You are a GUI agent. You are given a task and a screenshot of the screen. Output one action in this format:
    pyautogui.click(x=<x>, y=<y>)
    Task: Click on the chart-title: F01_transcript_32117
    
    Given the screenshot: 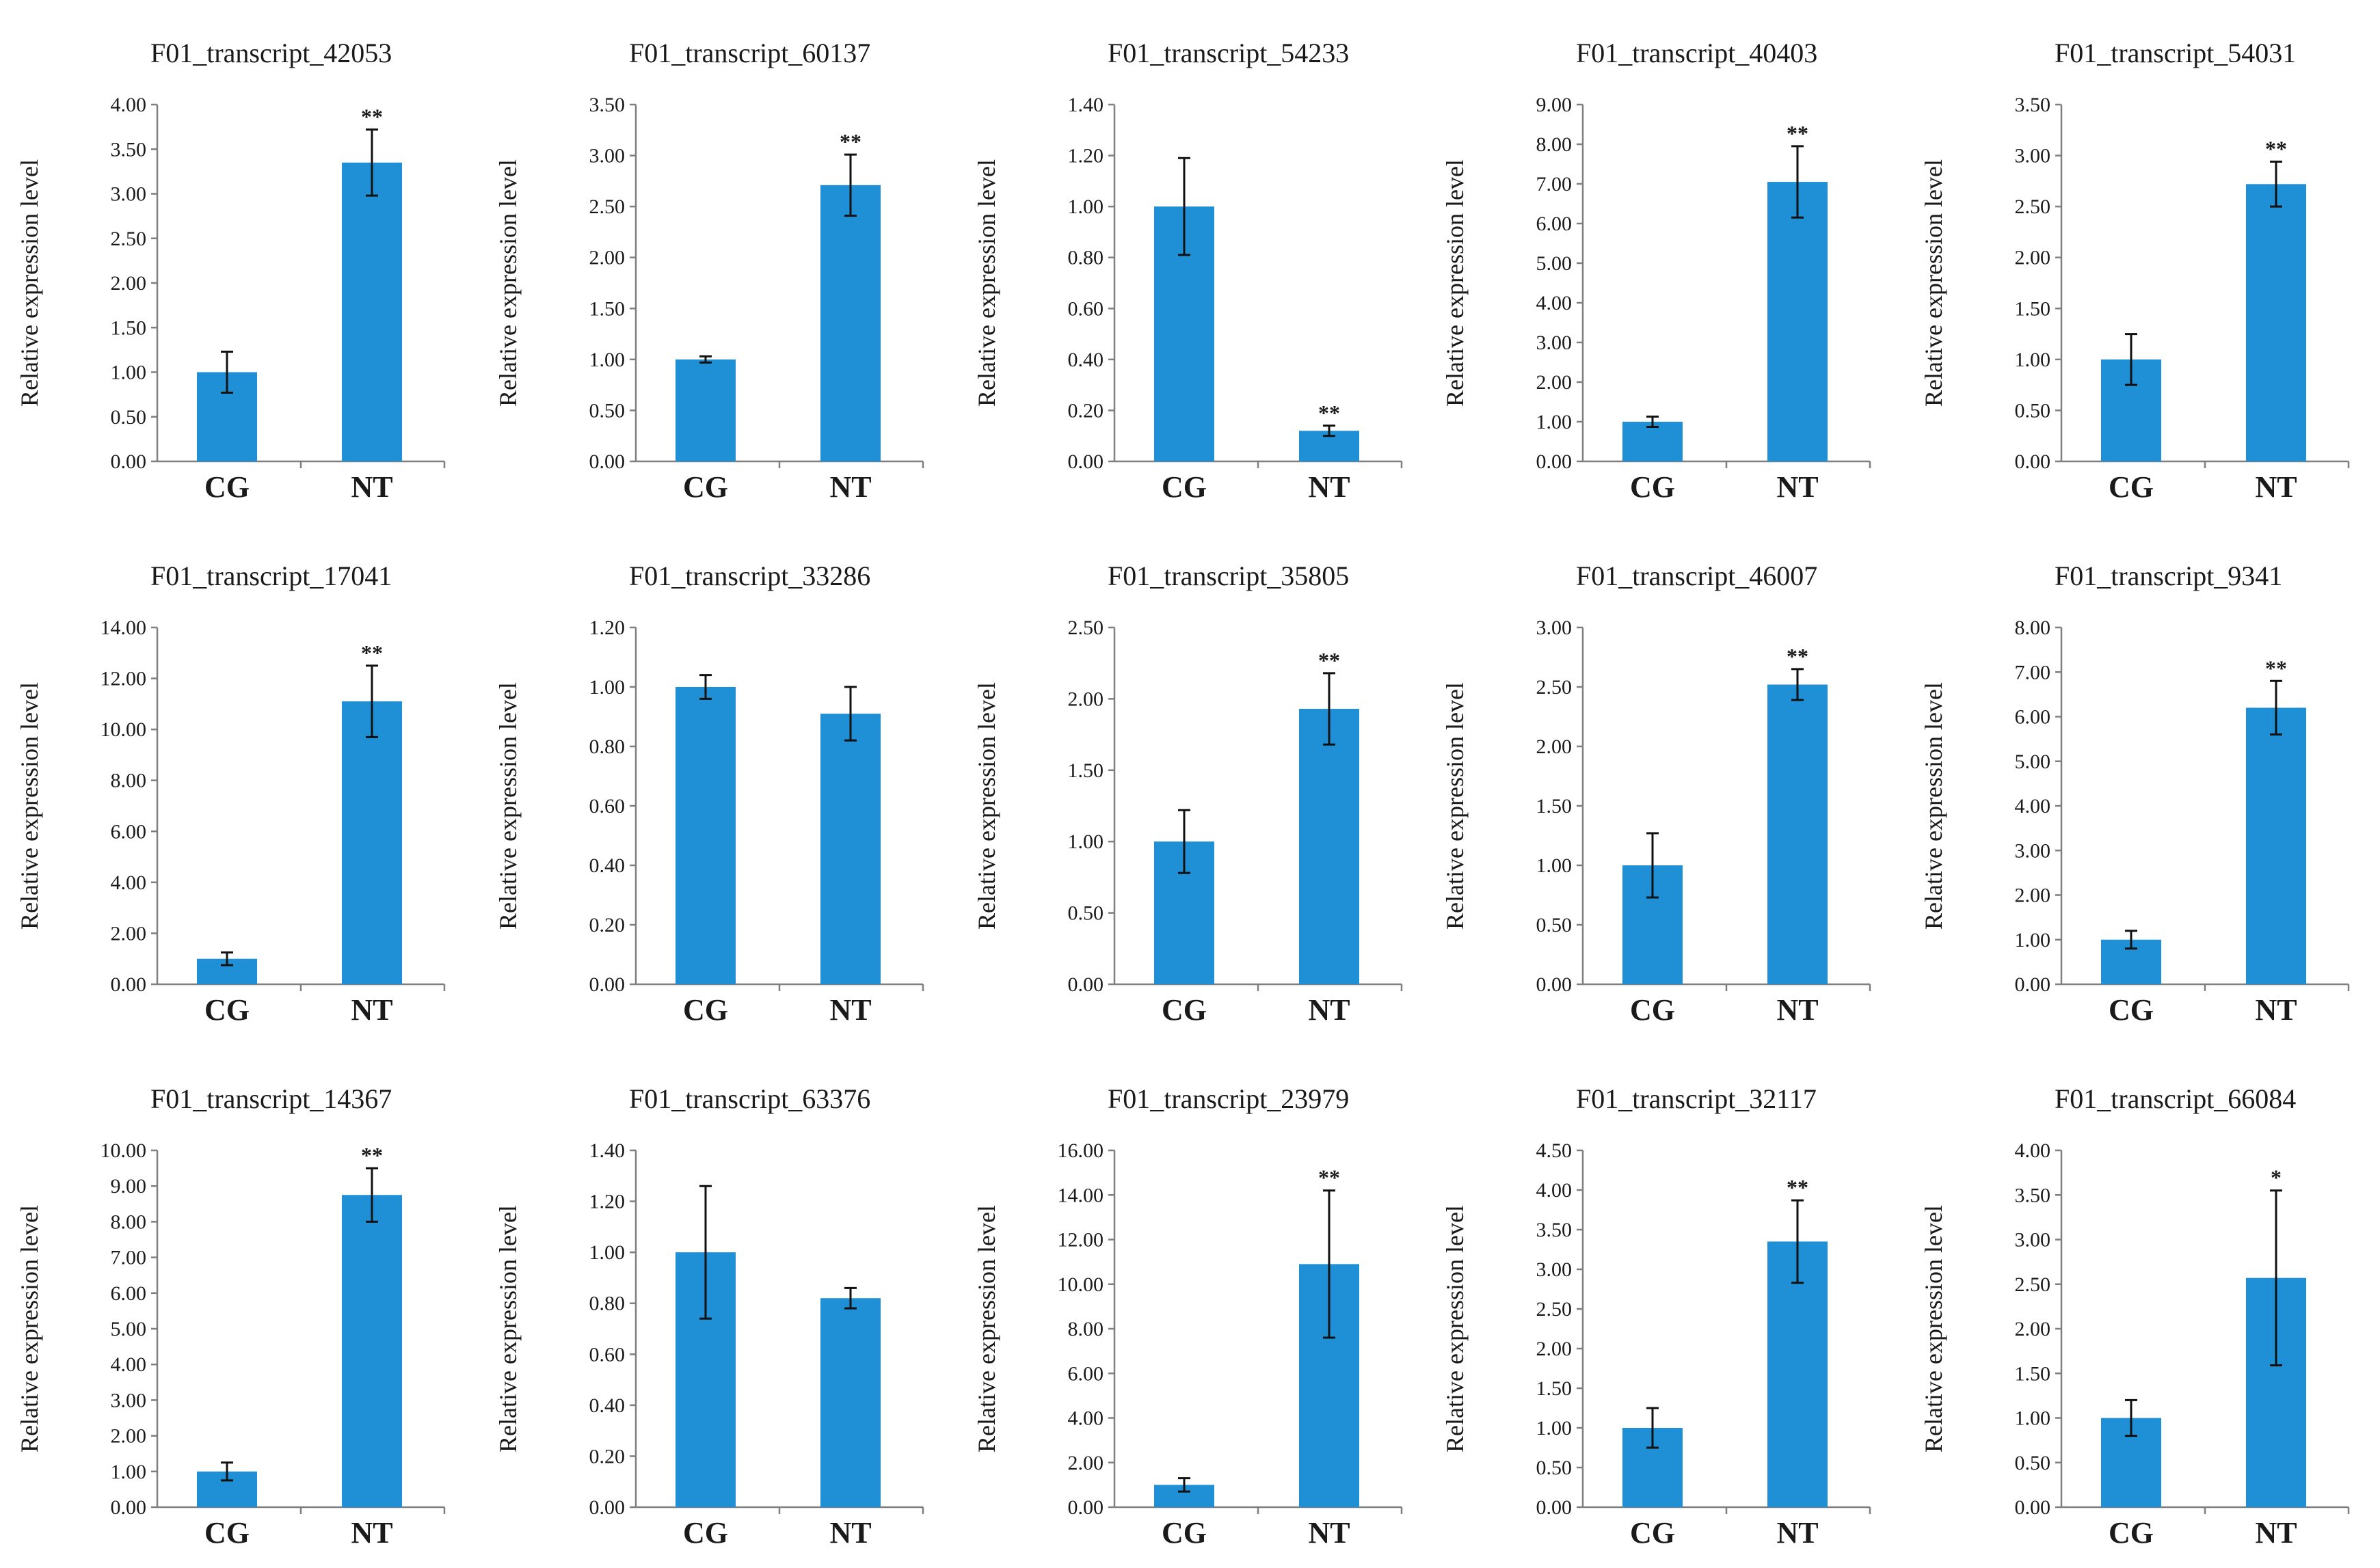 What is the action you would take?
    pyautogui.click(x=1696, y=1098)
    